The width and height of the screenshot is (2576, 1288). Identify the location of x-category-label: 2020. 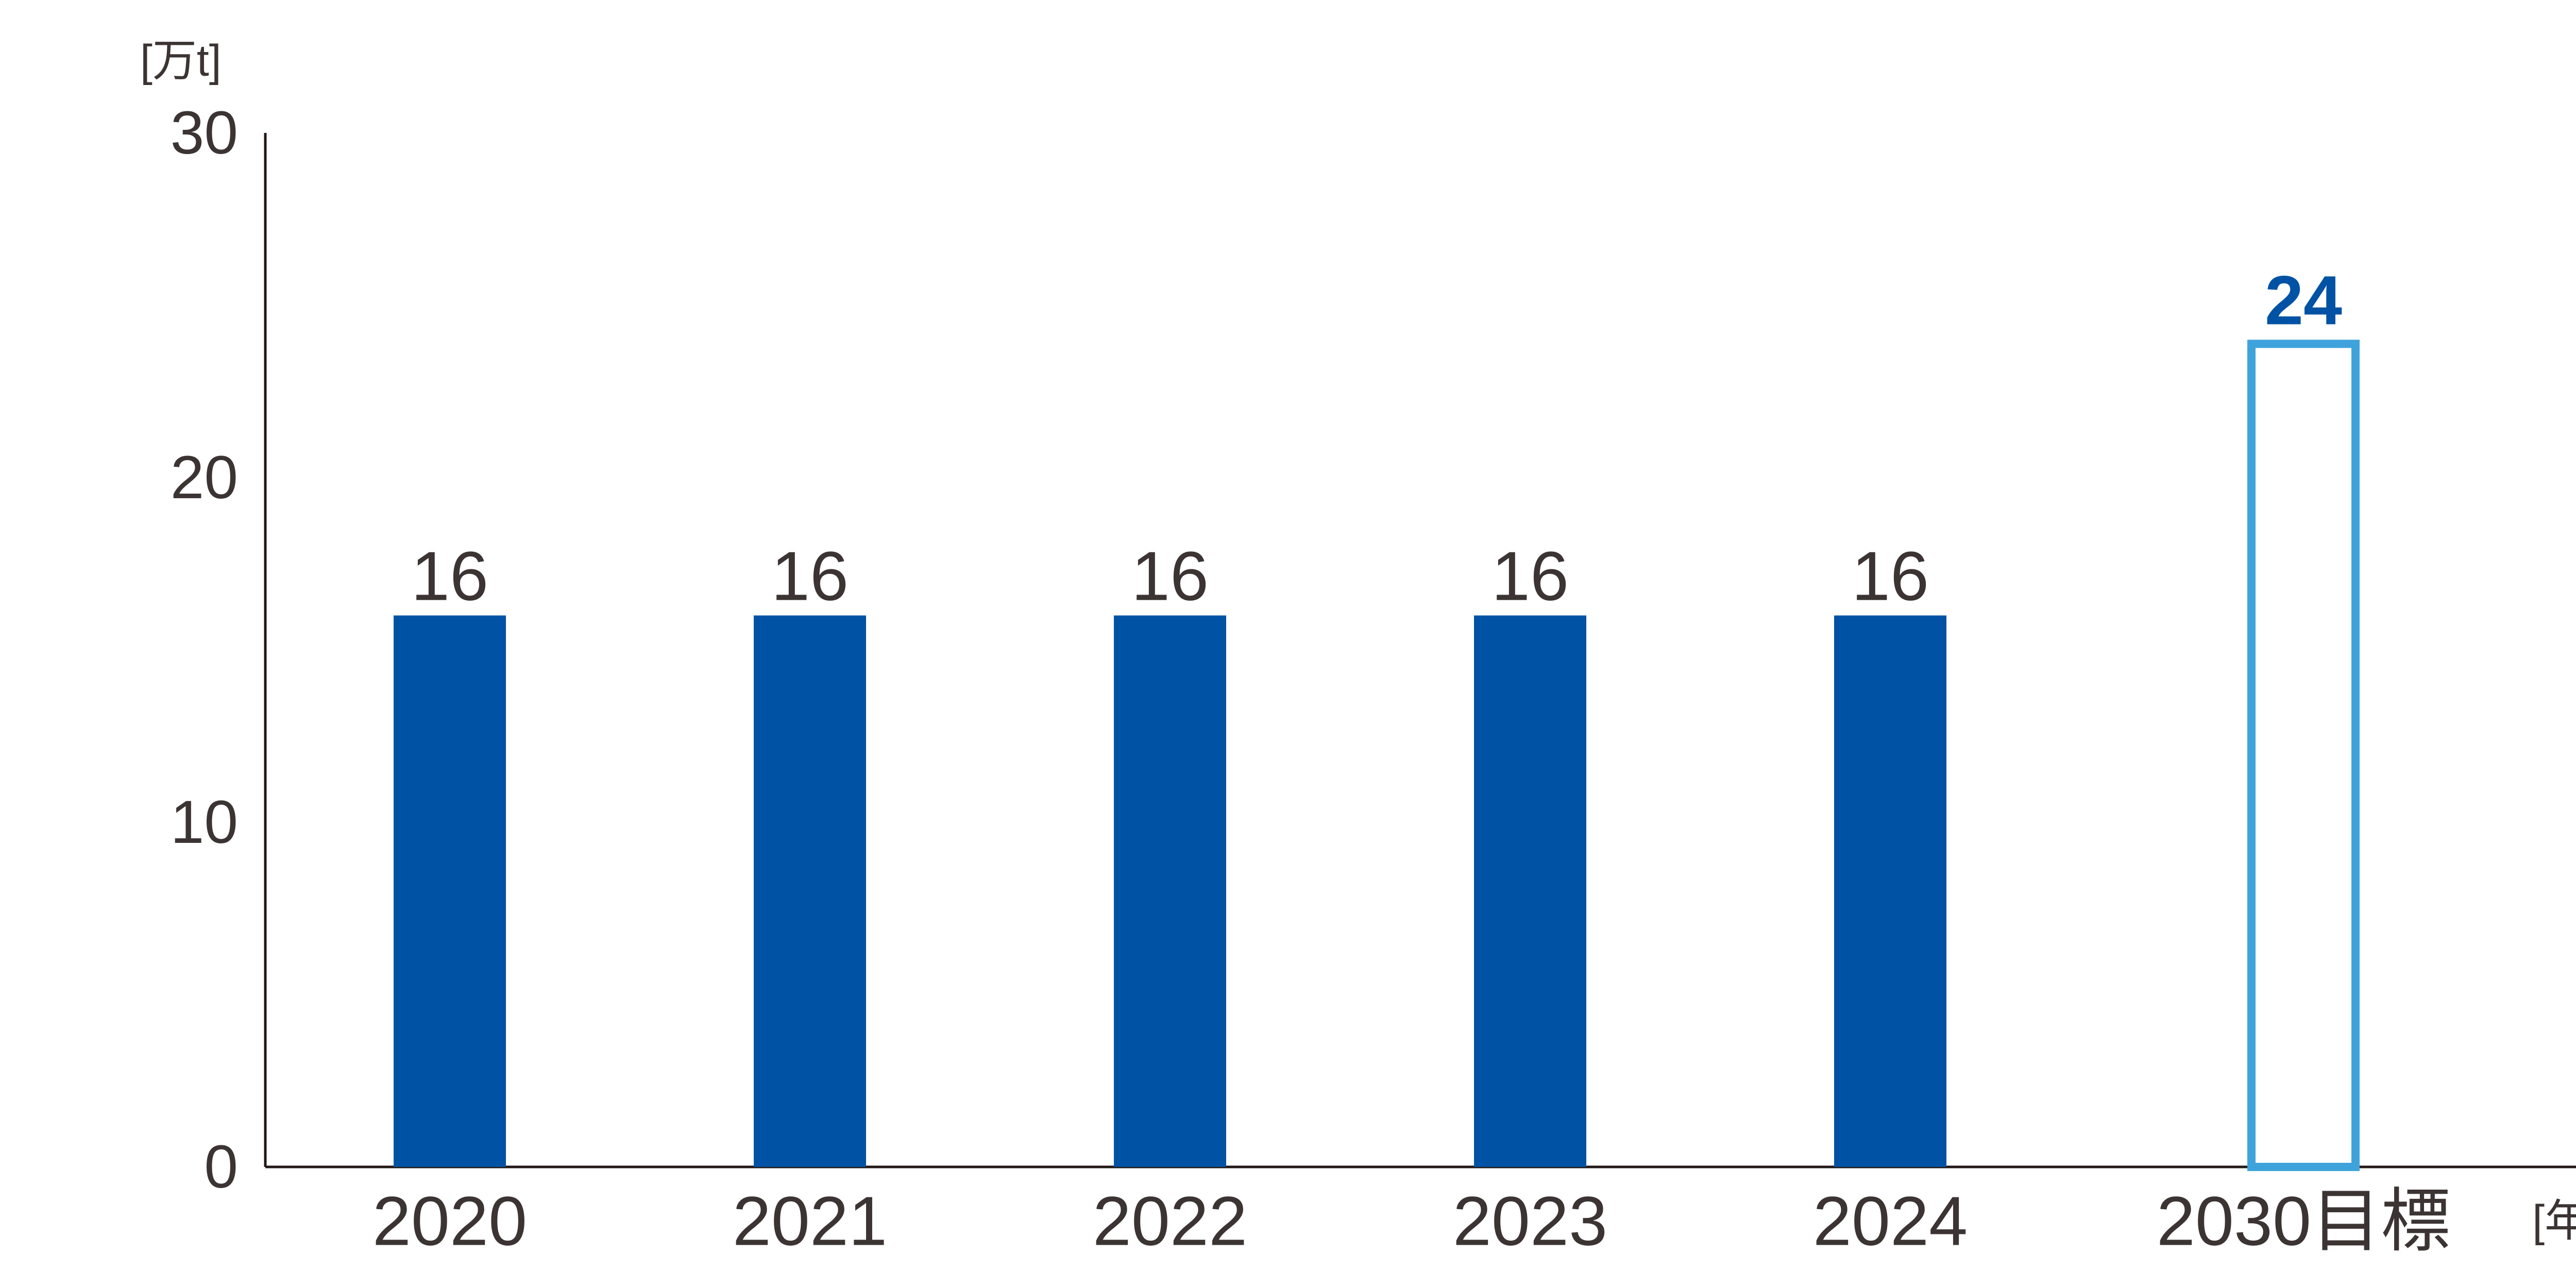
(449, 1221).